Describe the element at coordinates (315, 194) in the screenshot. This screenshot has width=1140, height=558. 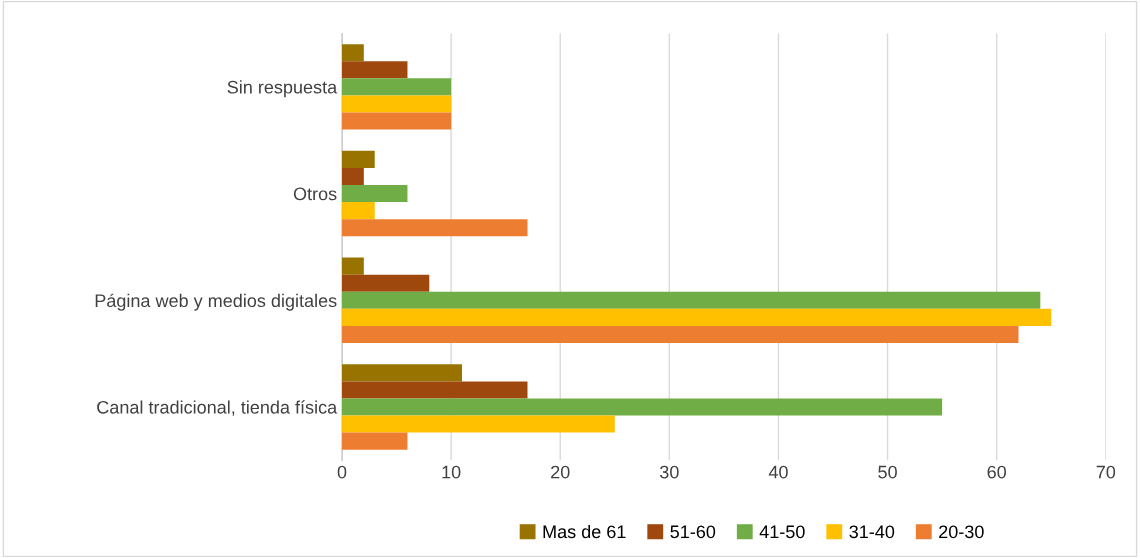
I see `y-tick-label: Otros` at that location.